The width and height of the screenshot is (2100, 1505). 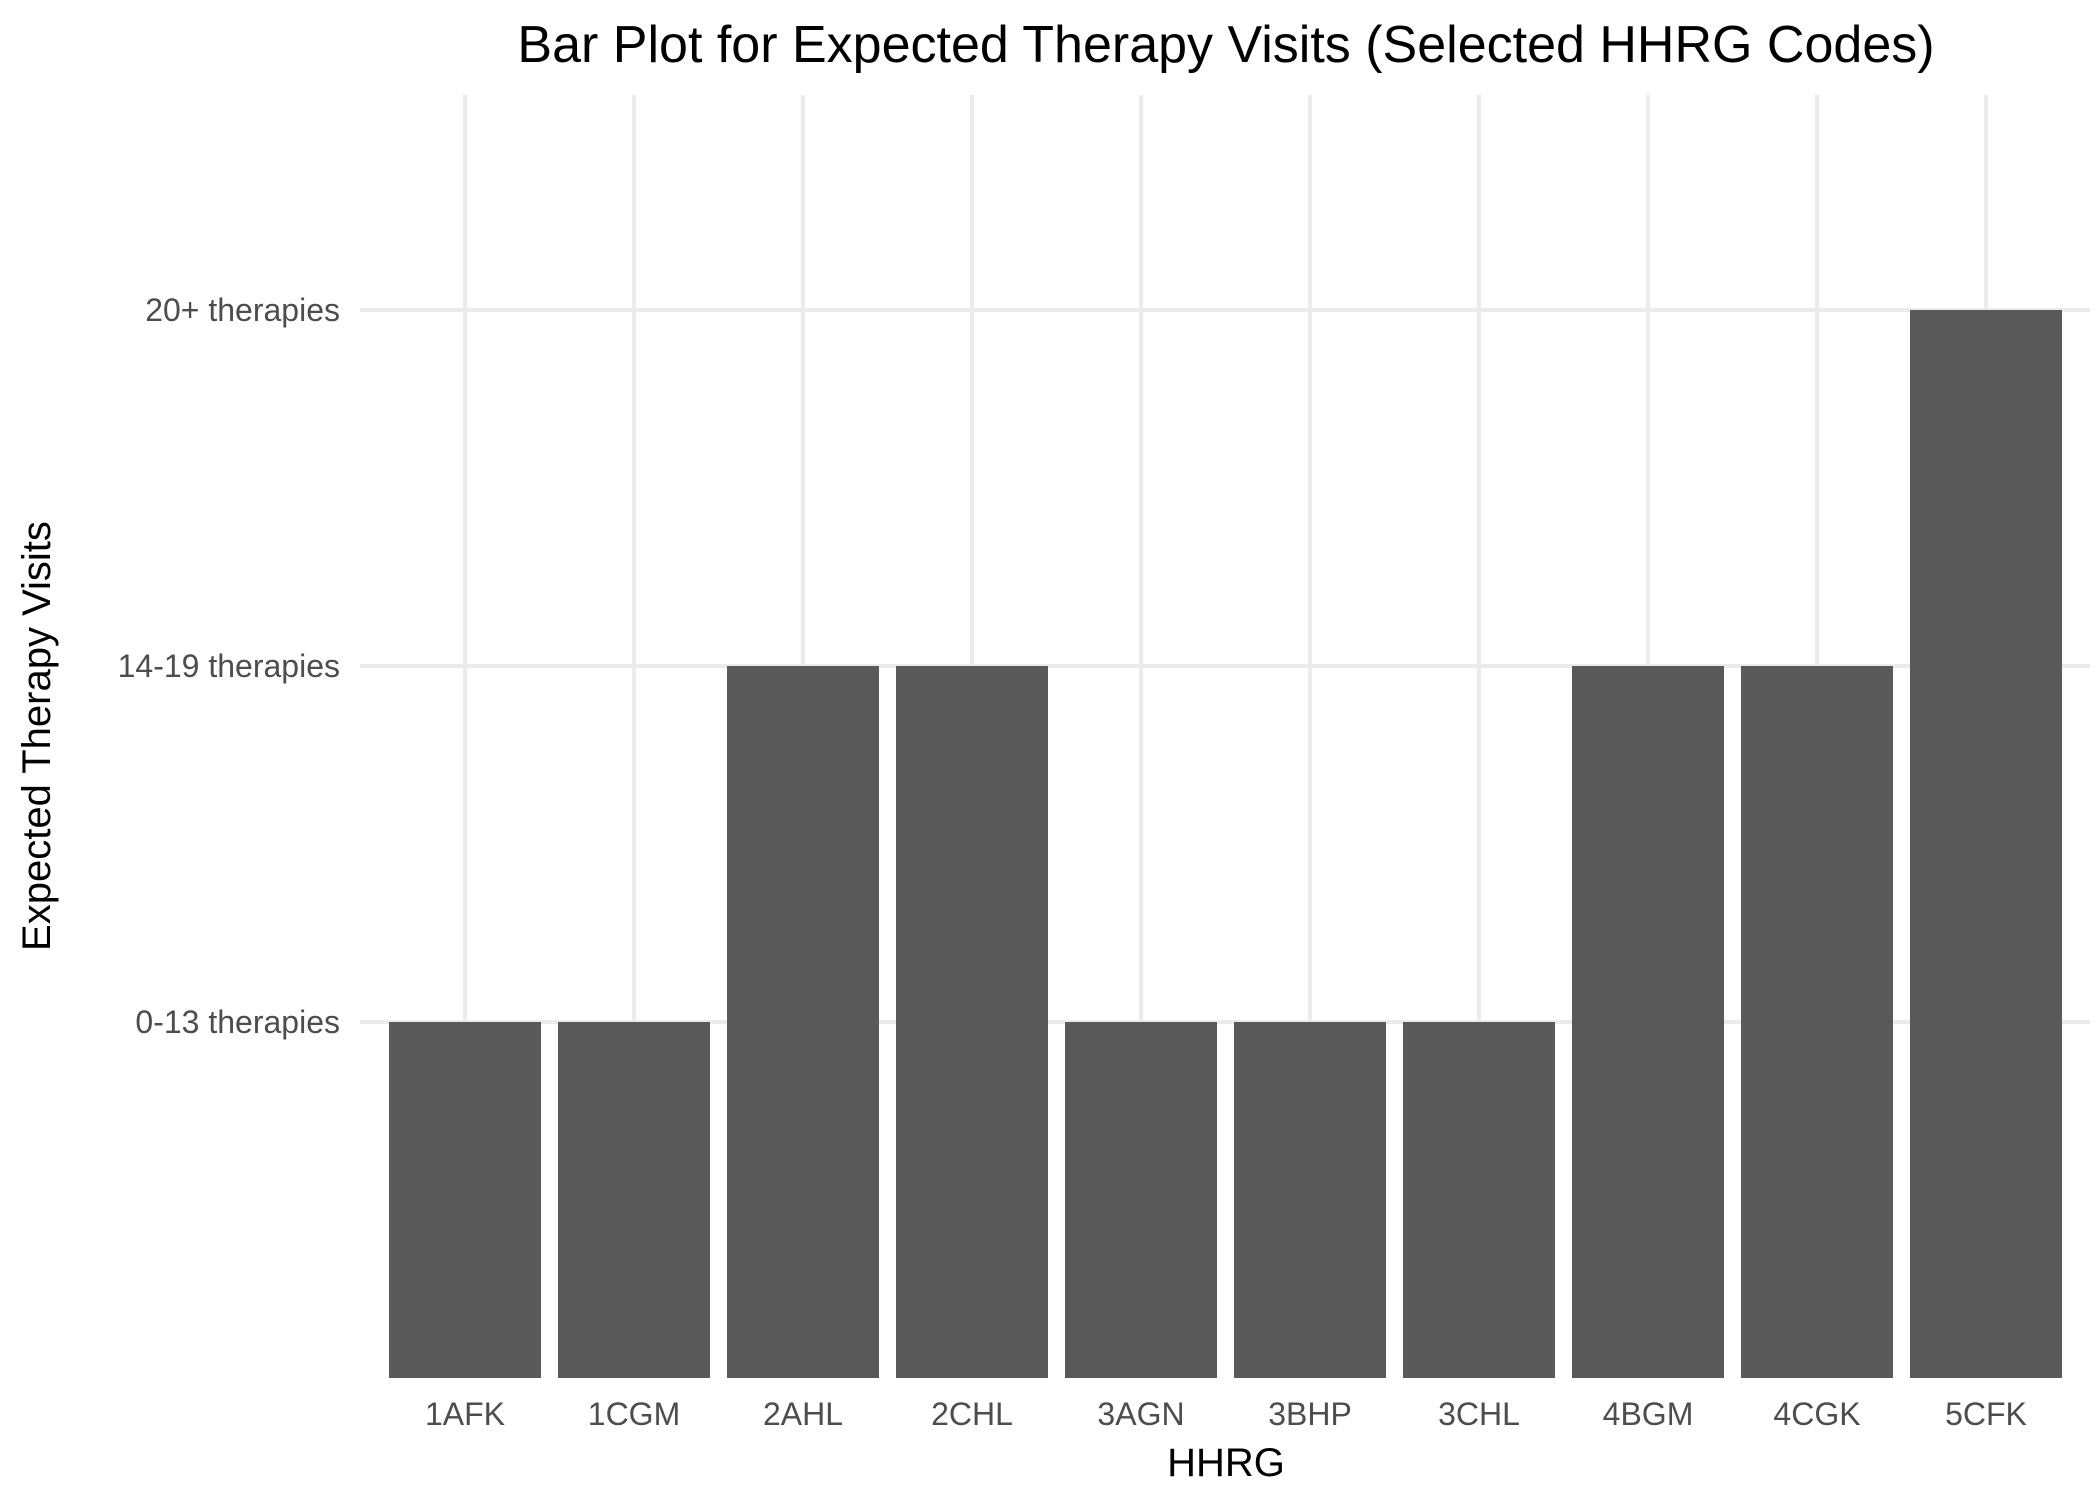 I want to click on x-tick-label: 3CHL, so click(x=1479, y=1414).